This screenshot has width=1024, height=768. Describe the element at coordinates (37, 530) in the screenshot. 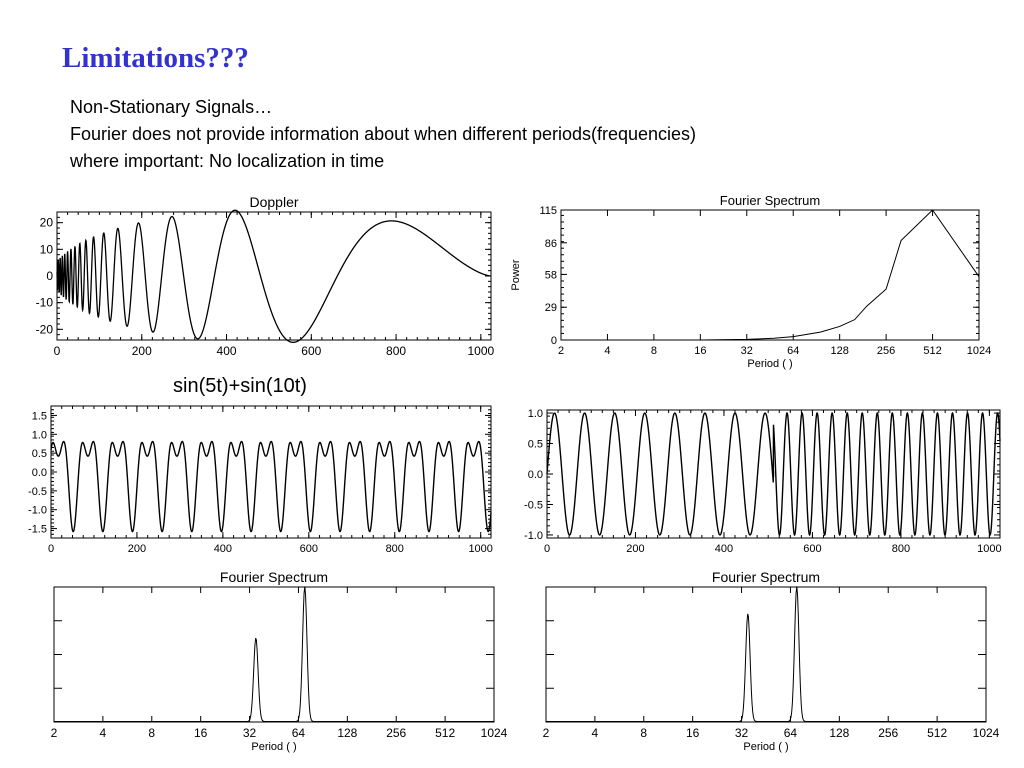

I see `y-tick-label: -1.5` at that location.